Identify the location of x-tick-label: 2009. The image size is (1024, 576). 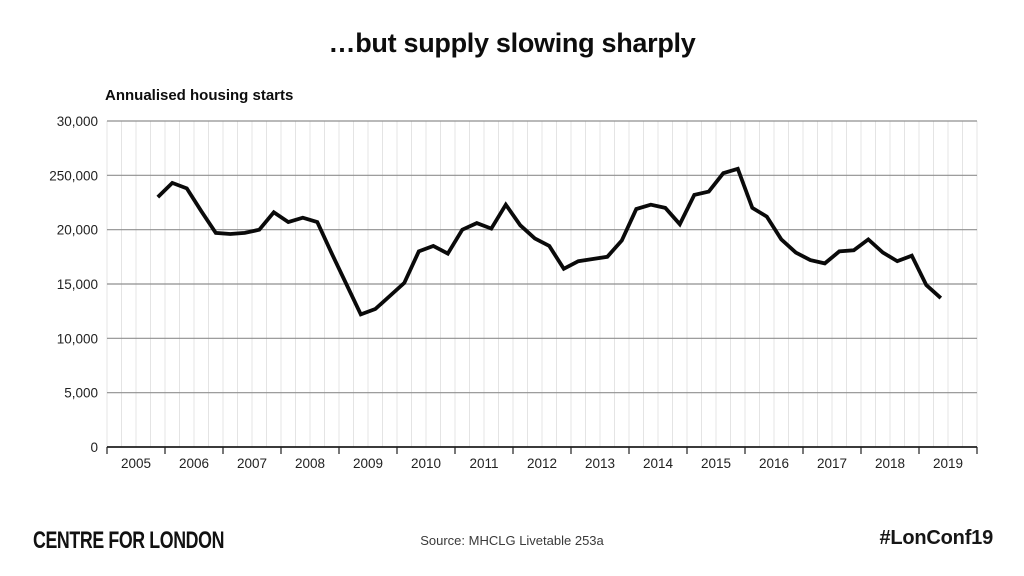
(368, 463).